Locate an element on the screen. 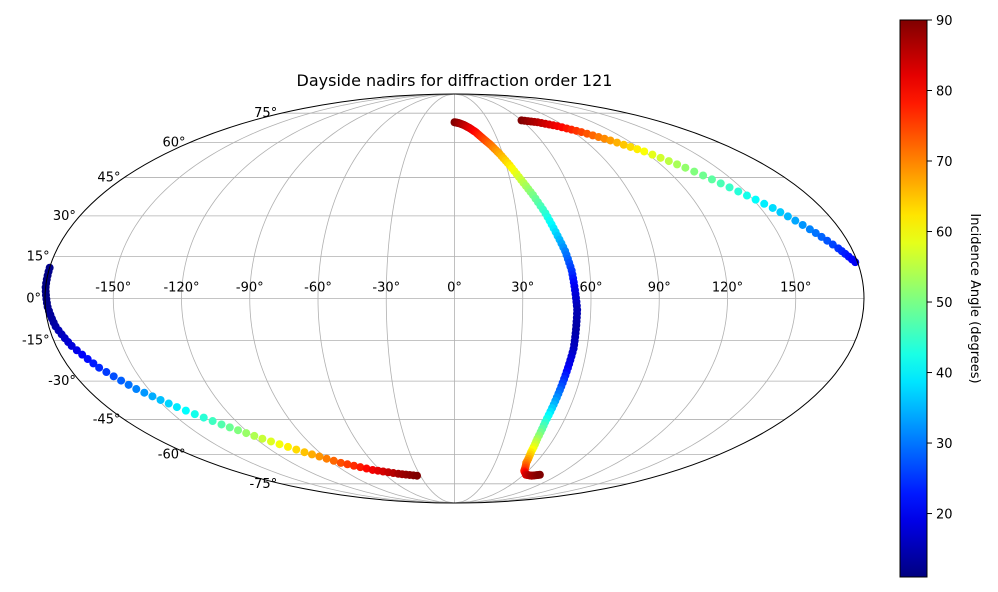 This screenshot has width=998, height=592. colorbar-tick-label: 20 is located at coordinates (944, 515).